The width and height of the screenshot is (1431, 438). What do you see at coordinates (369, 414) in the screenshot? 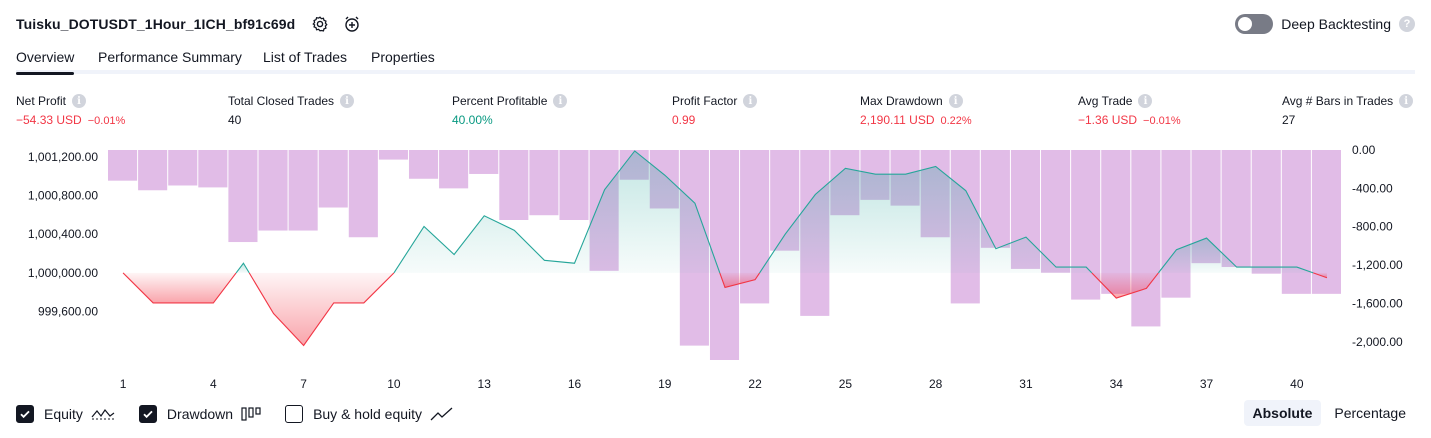
I see `legend-buy-hold: Buy & hold equity` at bounding box center [369, 414].